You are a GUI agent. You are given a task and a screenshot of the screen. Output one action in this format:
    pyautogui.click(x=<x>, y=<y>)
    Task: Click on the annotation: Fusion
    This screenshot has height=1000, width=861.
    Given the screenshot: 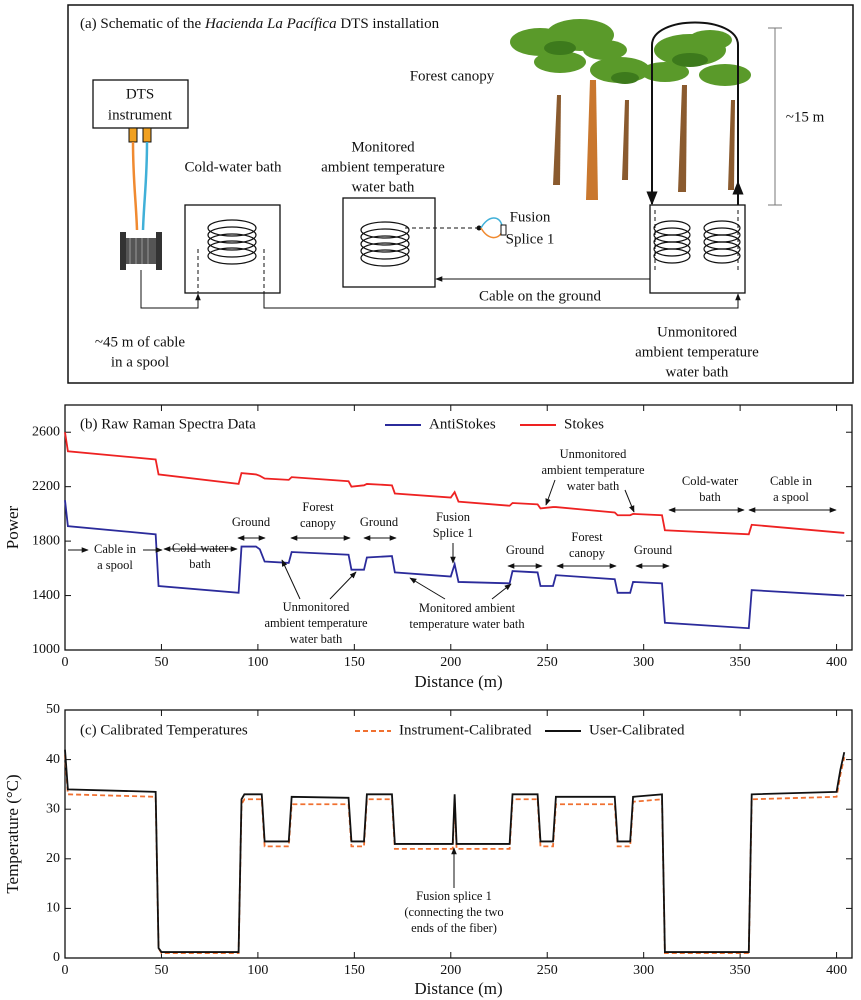 What is the action you would take?
    pyautogui.click(x=453, y=517)
    